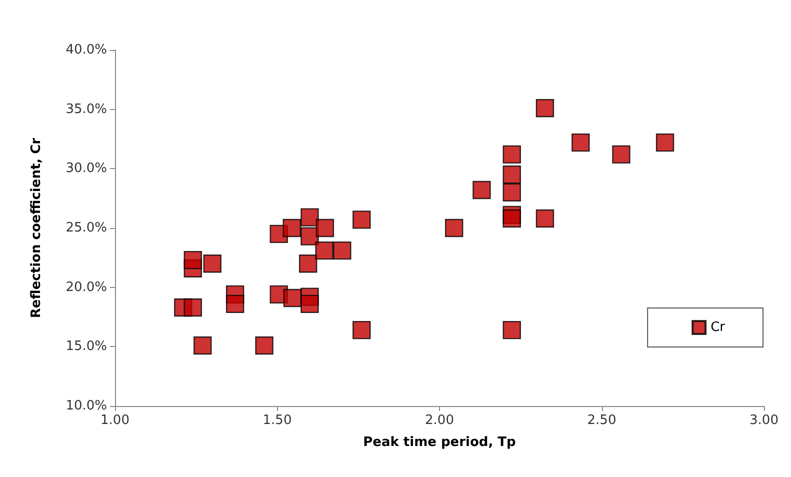 The image size is (791, 477). I want to click on legend-label: Cr, so click(718, 327).